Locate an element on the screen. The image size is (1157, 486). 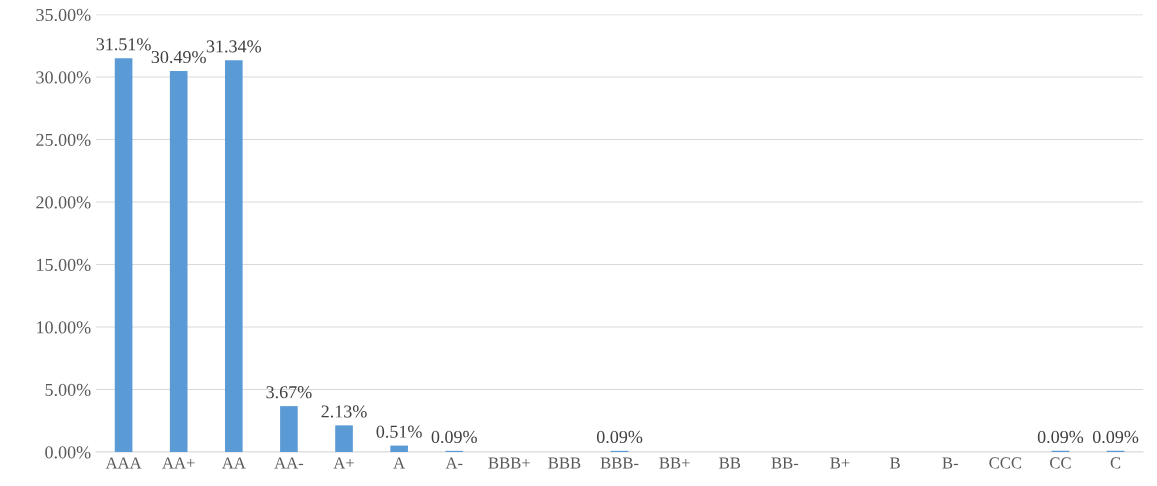
data-label: 0.51% is located at coordinates (399, 431).